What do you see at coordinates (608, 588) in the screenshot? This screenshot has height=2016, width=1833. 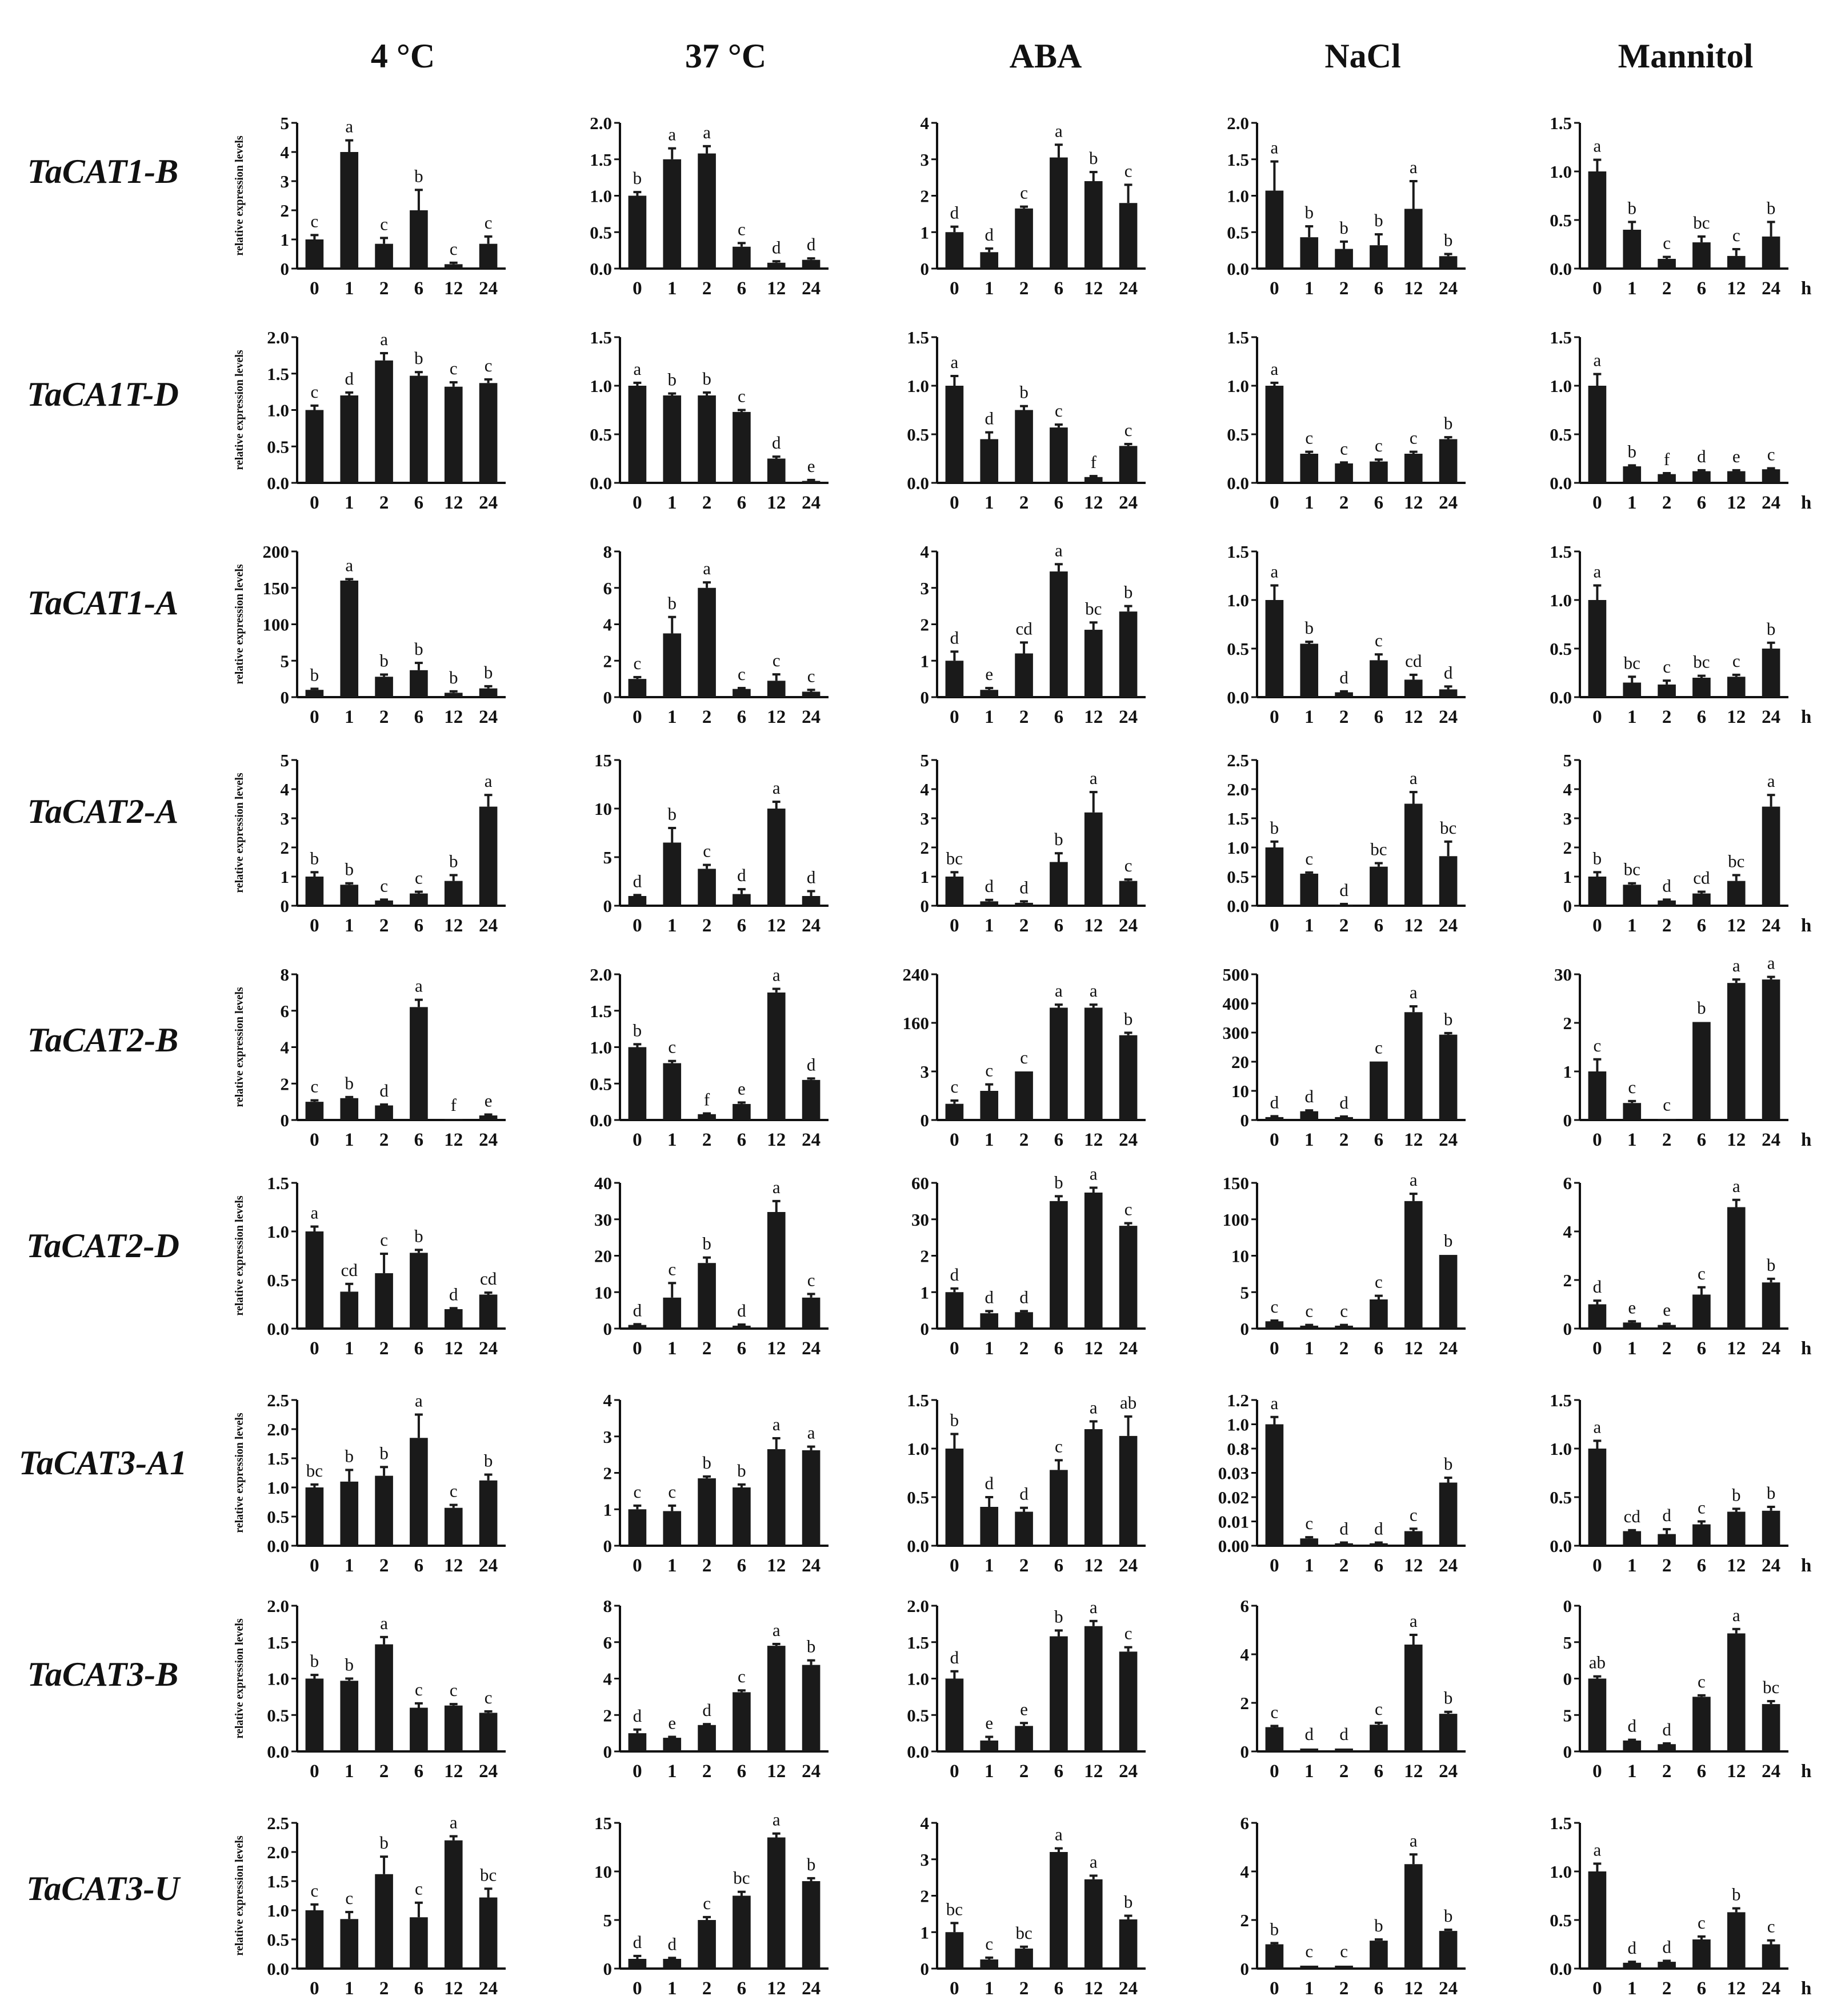 I see `y-tick-label: 6` at bounding box center [608, 588].